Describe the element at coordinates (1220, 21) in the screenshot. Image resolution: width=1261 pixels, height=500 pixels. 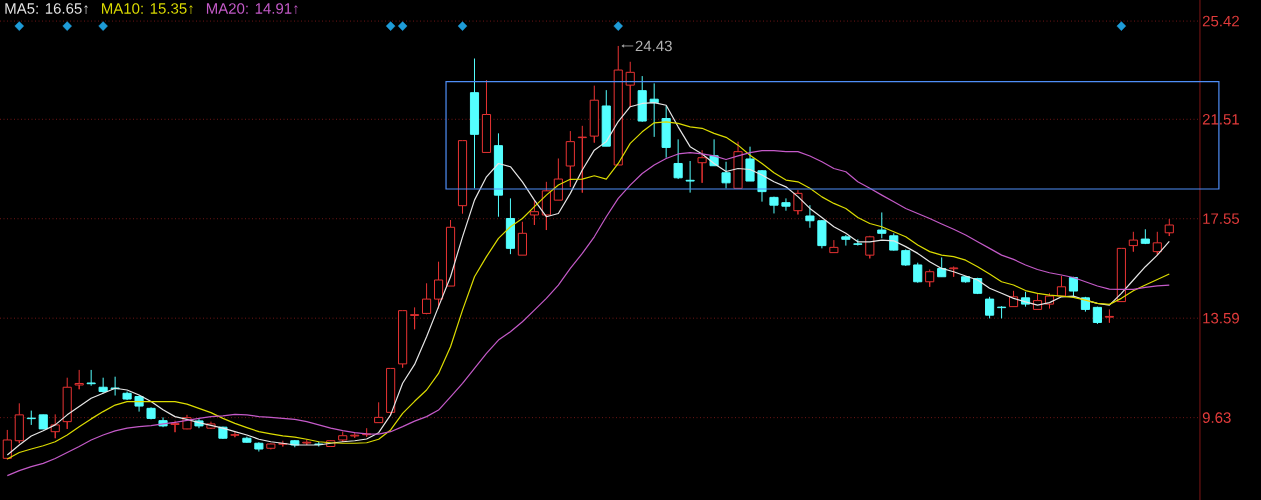
I see `y-tick-label: 25.42` at that location.